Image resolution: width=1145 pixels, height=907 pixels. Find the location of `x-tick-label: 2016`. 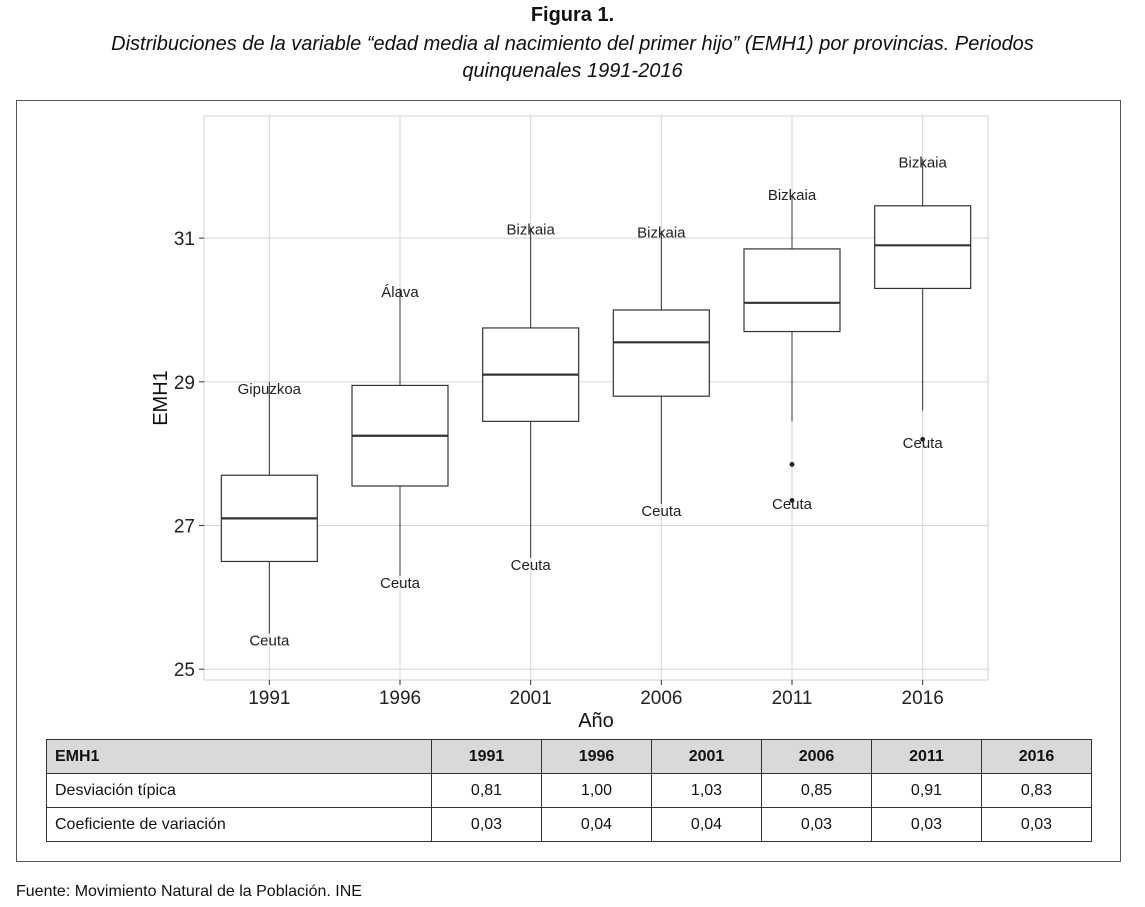

x-tick-label: 2016 is located at coordinates (923, 698).